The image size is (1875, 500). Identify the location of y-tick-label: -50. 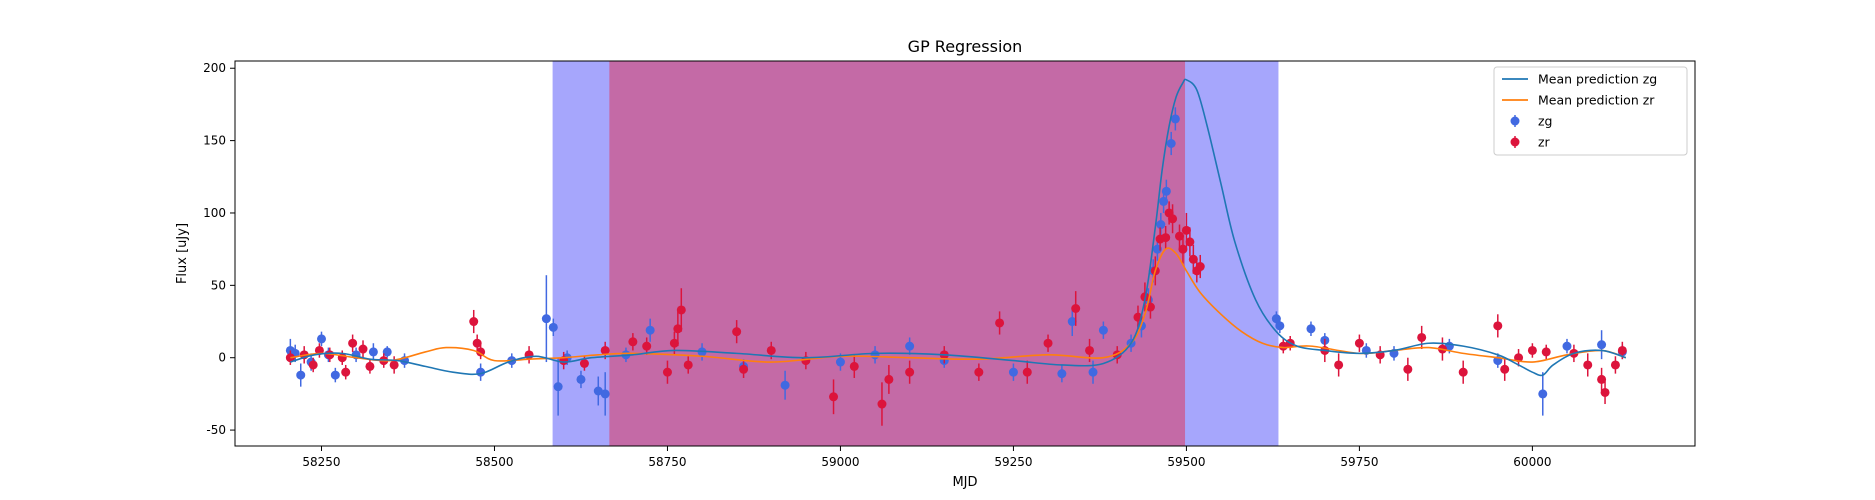
(216, 430).